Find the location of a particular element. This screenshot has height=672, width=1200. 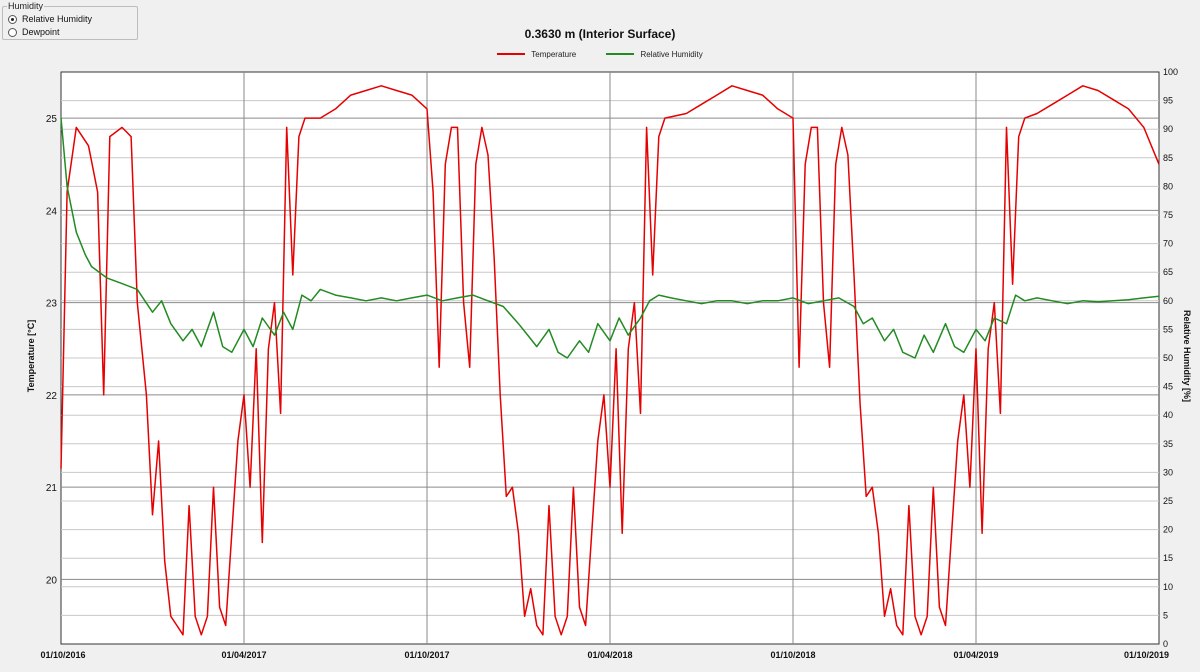

x-tick-label: 01/10/2017 is located at coordinates (426, 655).